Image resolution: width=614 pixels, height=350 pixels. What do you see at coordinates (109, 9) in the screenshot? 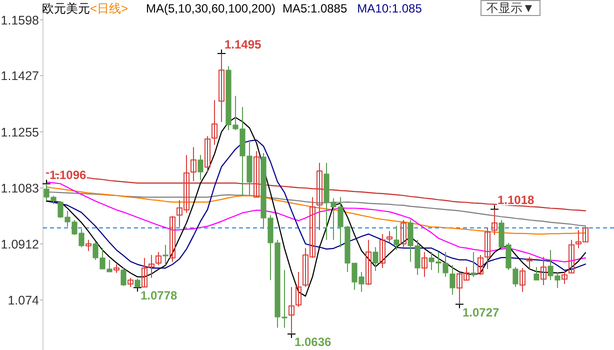
I see `chart-subtitle: <日线>` at bounding box center [109, 9].